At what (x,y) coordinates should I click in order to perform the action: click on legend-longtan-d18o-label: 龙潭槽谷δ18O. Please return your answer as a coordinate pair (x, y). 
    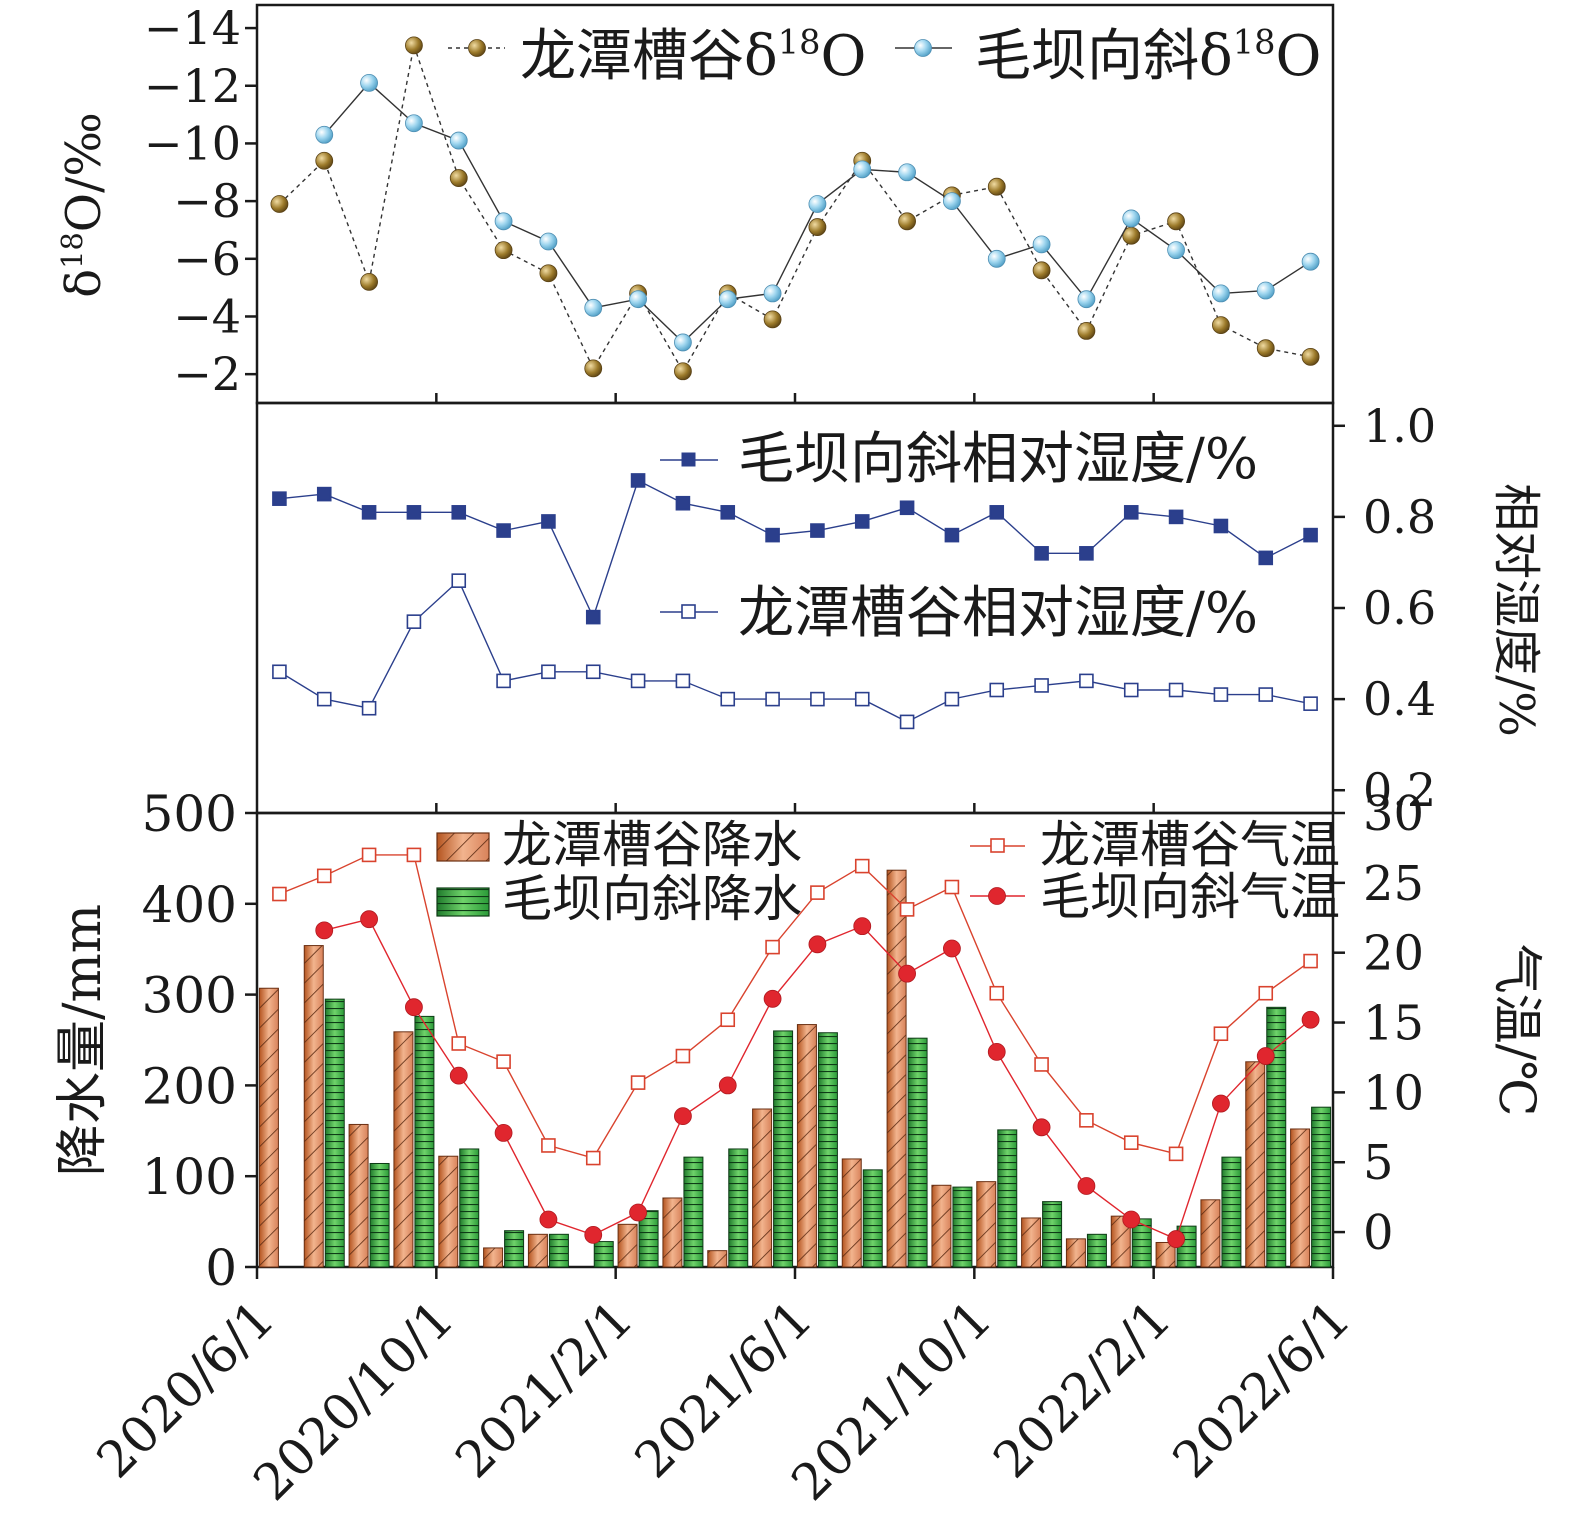
    Looking at the image, I should click on (693, 56).